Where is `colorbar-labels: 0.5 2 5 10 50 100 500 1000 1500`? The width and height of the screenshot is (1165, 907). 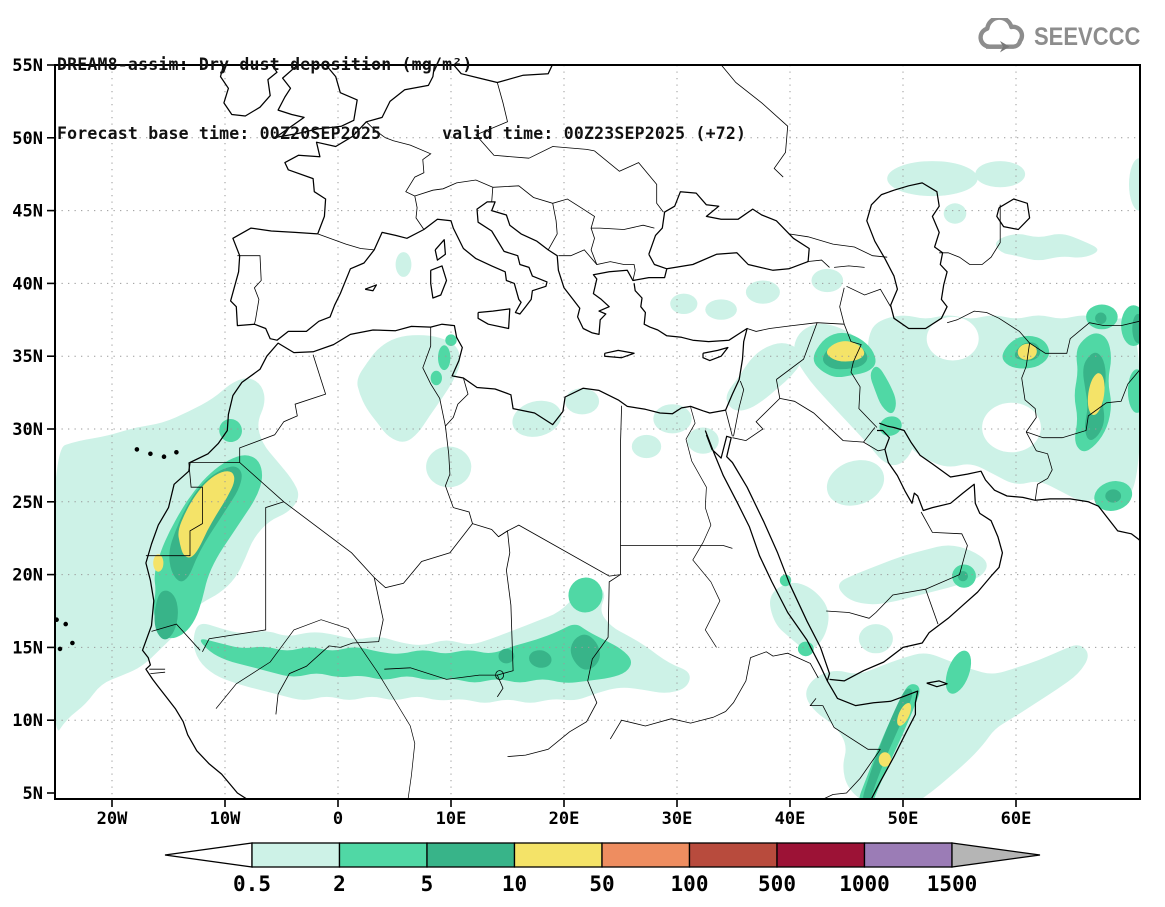 colorbar-labels: 0.5 2 5 10 50 100 500 1000 1500 is located at coordinates (605, 884).